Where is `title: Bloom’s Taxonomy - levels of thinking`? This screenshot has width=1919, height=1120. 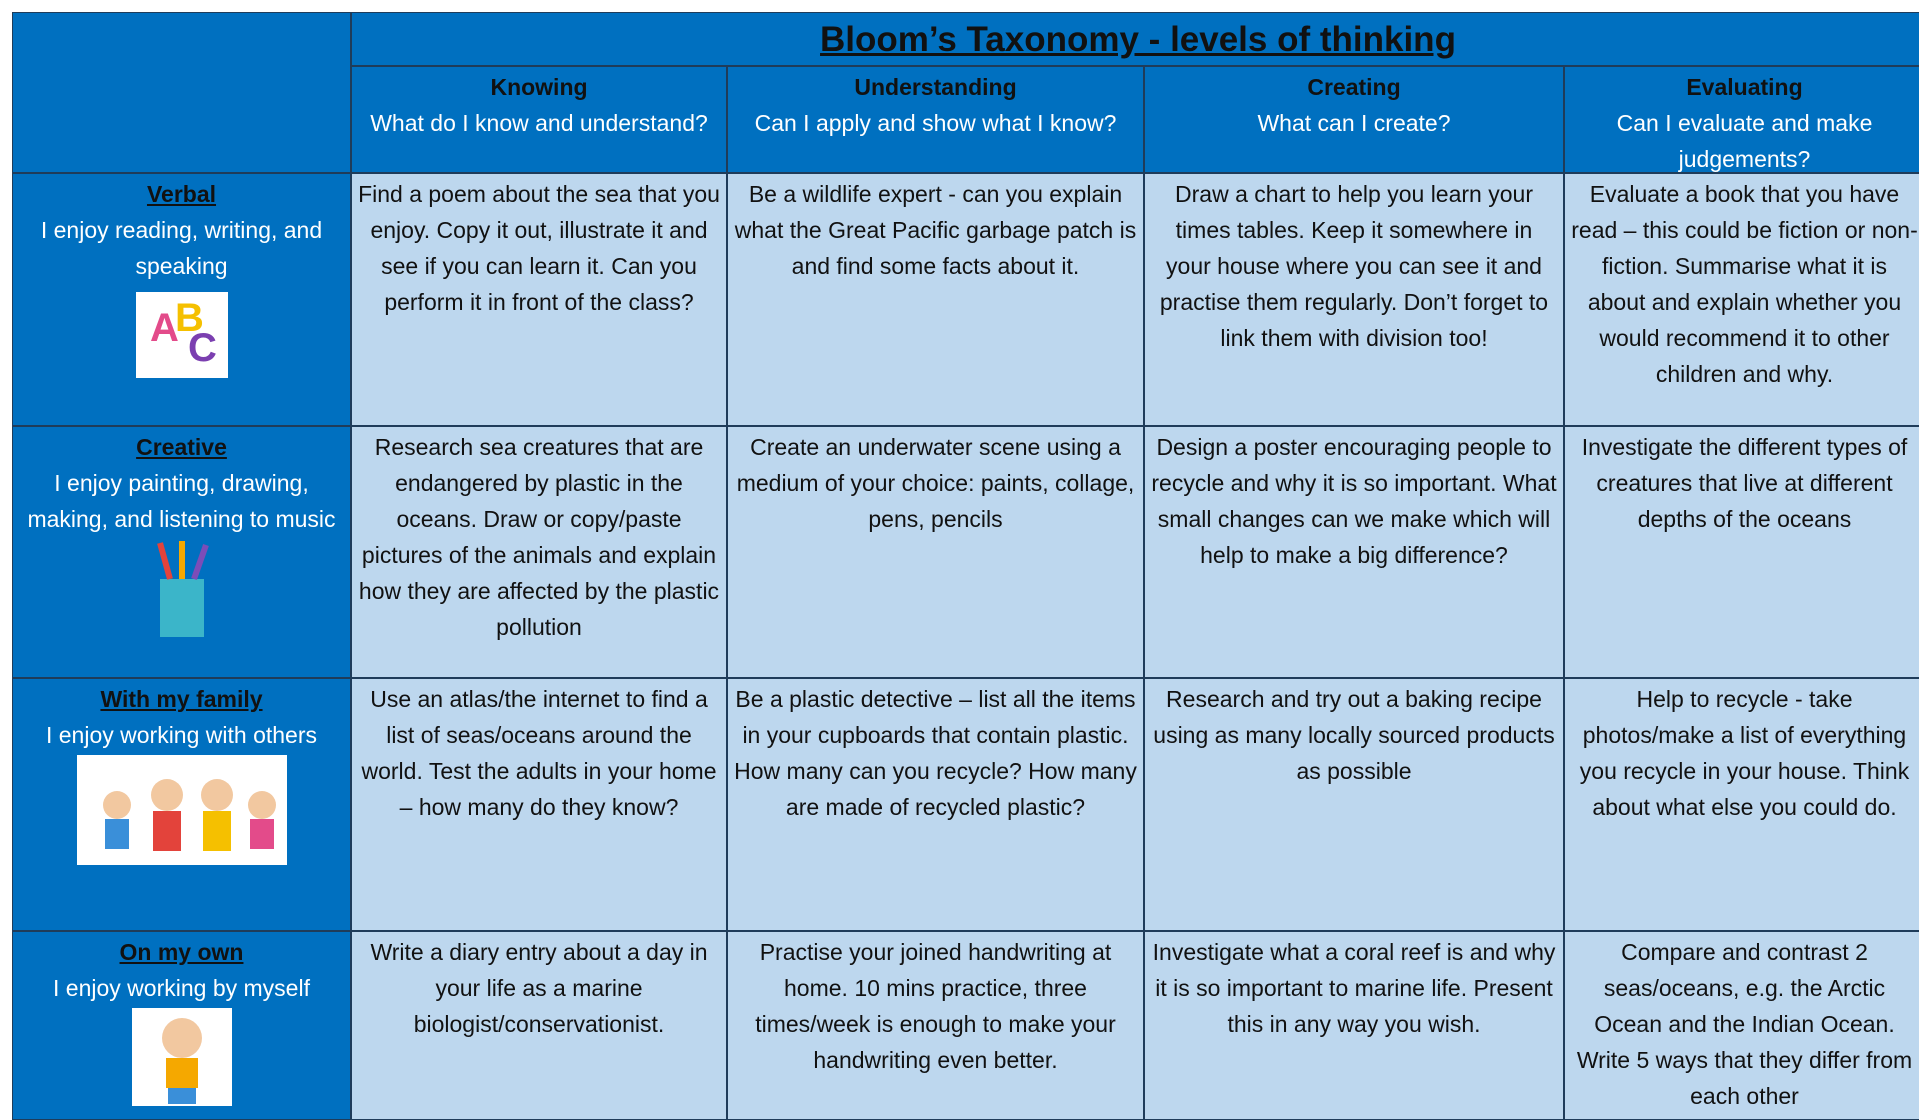 title: Bloom’s Taxonomy - levels of thinking is located at coordinates (1138, 39).